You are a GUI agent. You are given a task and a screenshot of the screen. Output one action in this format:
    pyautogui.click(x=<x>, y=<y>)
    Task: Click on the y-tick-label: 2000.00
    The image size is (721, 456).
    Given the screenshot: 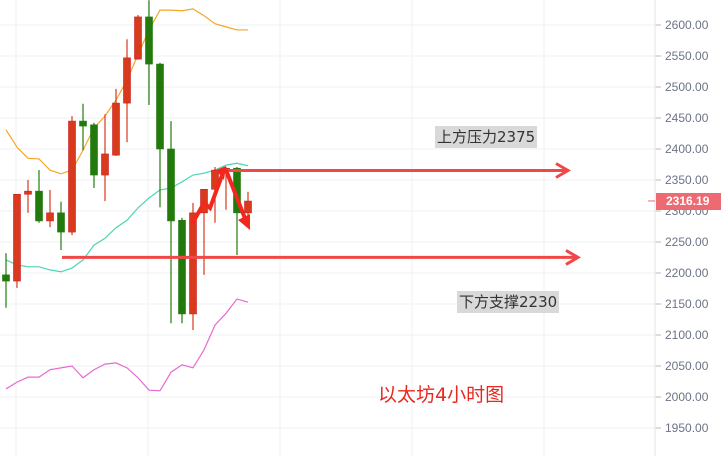 What is the action you would take?
    pyautogui.click(x=687, y=397)
    